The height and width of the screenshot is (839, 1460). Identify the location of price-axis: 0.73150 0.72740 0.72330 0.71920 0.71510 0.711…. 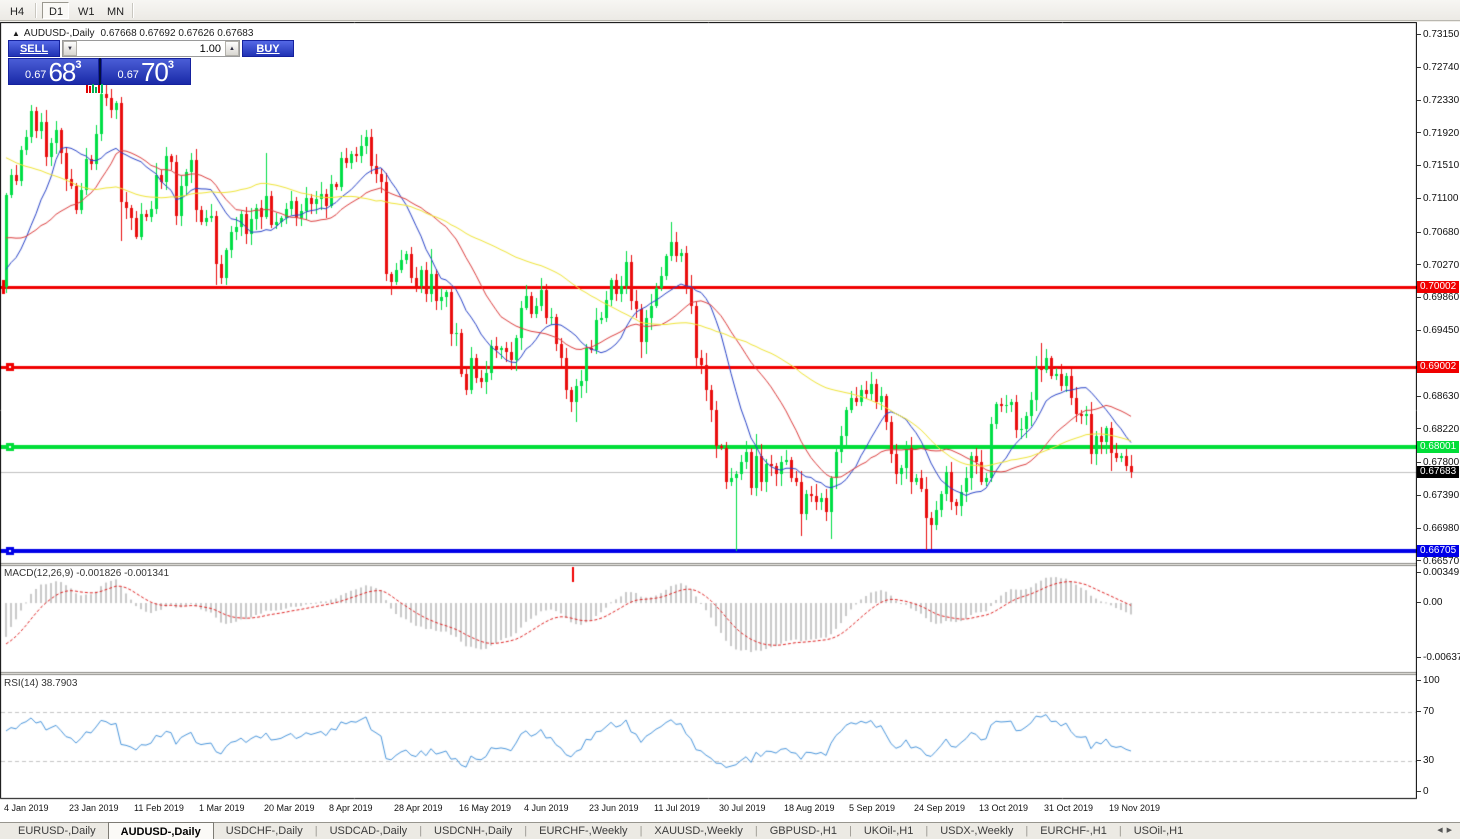
(1438, 422).